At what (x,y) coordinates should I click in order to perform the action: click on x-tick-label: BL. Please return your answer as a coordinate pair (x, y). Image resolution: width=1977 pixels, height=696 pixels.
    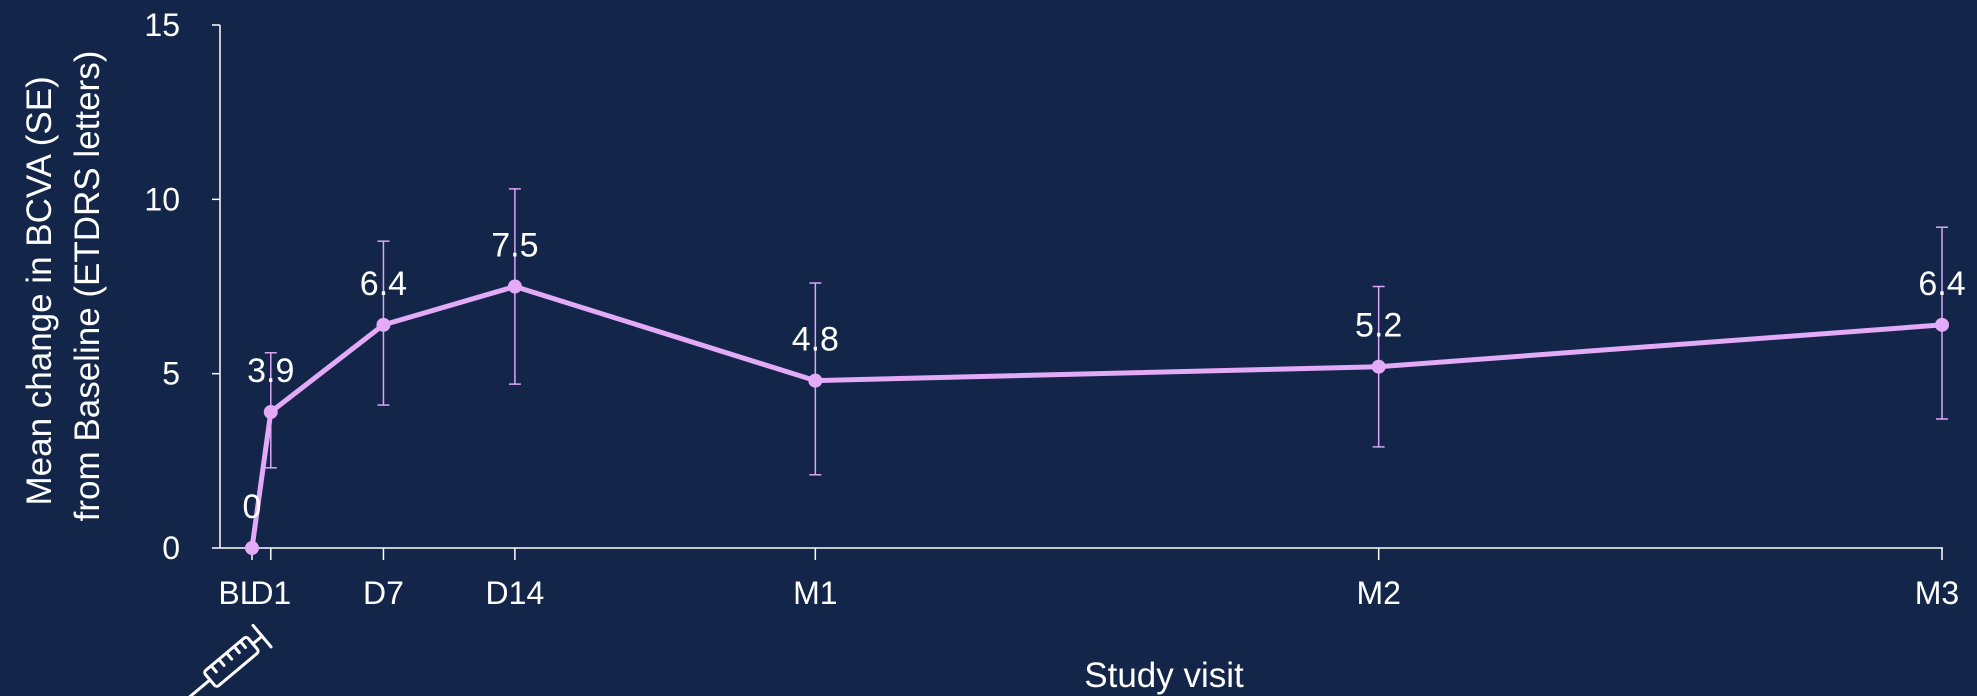
    Looking at the image, I should click on (237, 593).